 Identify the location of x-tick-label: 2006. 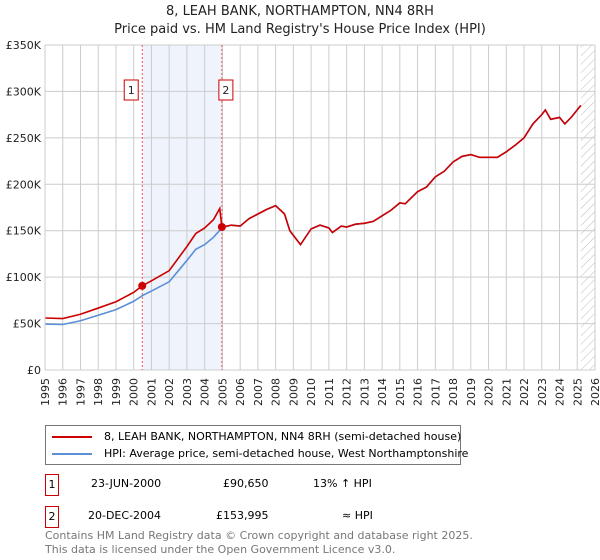
(240, 392).